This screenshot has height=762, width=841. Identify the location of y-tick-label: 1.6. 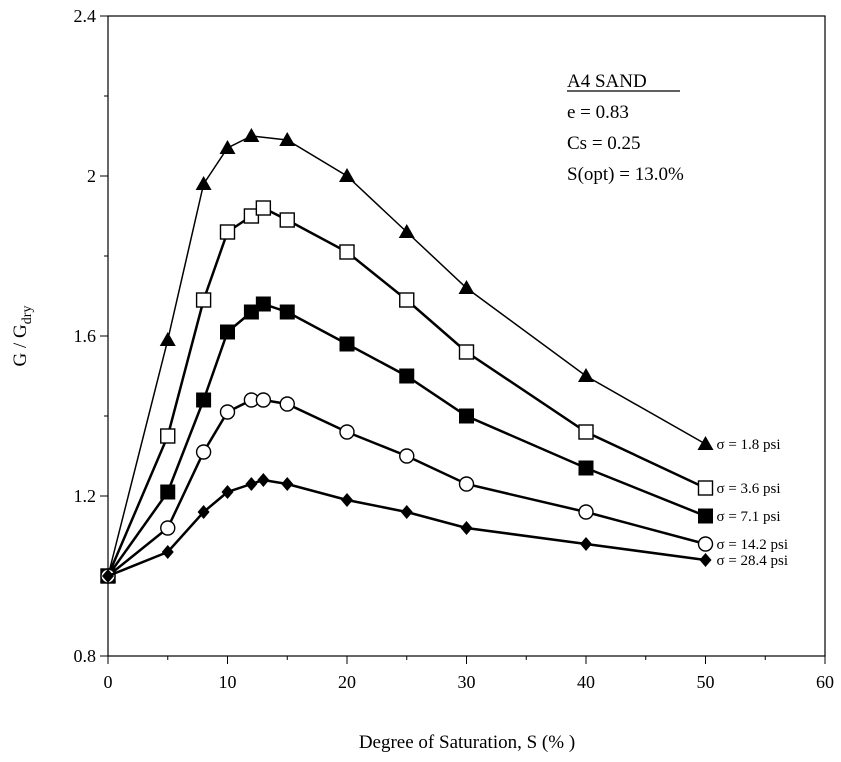
(85, 336).